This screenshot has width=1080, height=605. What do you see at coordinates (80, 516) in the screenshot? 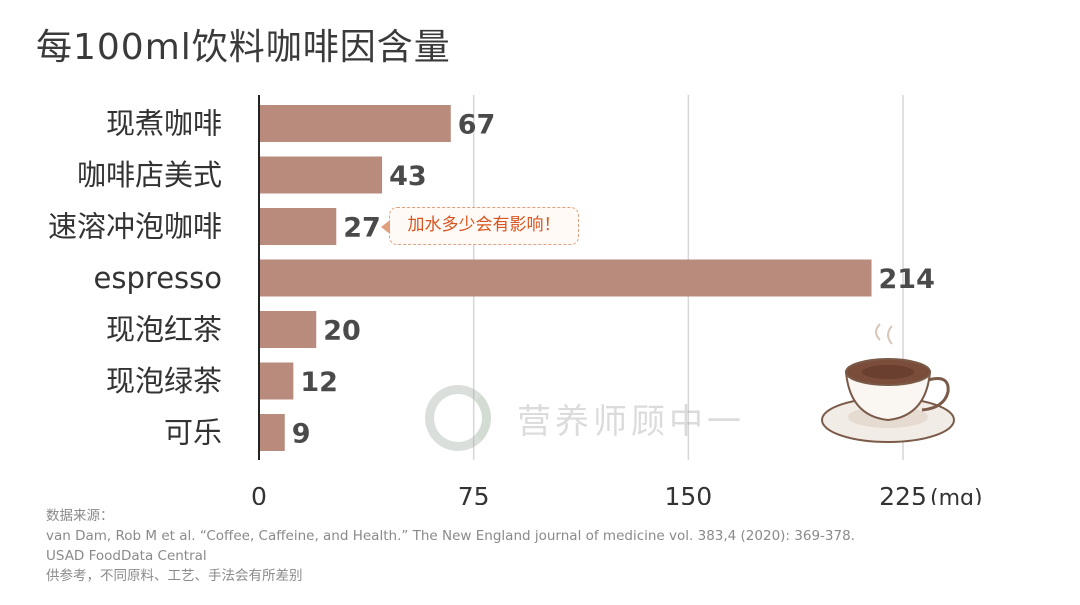
I see `source-line-heading: 数据来源：` at bounding box center [80, 516].